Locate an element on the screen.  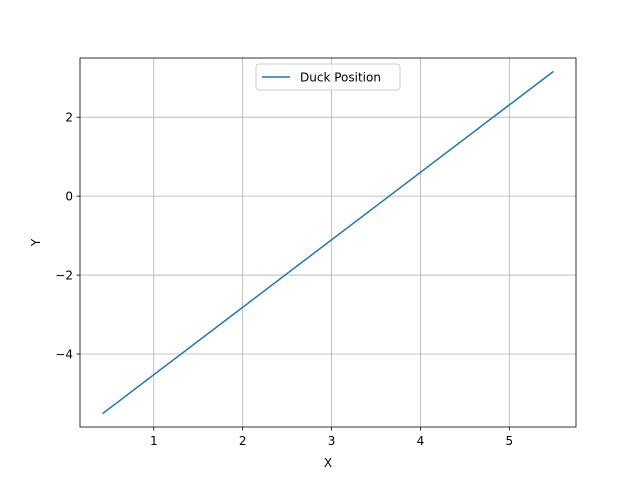
x-tick-label: 2 is located at coordinates (243, 441).